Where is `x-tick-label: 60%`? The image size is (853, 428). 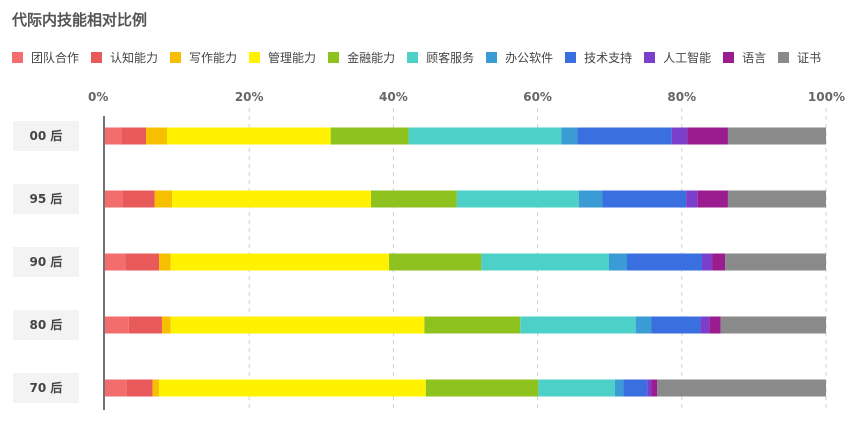 x-tick-label: 60% is located at coordinates (537, 97).